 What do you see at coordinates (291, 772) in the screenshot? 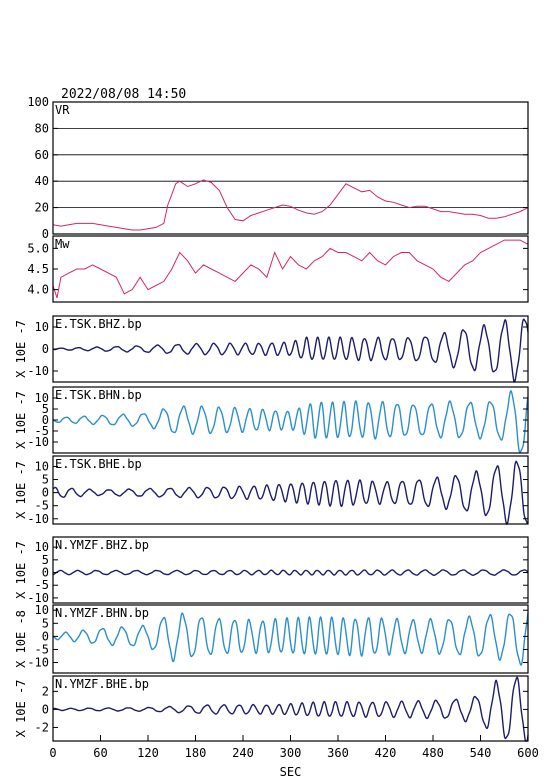
I see `x-axis-label: SEC` at bounding box center [291, 772].